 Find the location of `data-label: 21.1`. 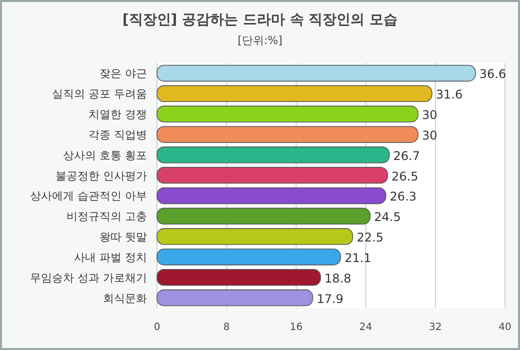

data-label: 21.1 is located at coordinates (358, 257).